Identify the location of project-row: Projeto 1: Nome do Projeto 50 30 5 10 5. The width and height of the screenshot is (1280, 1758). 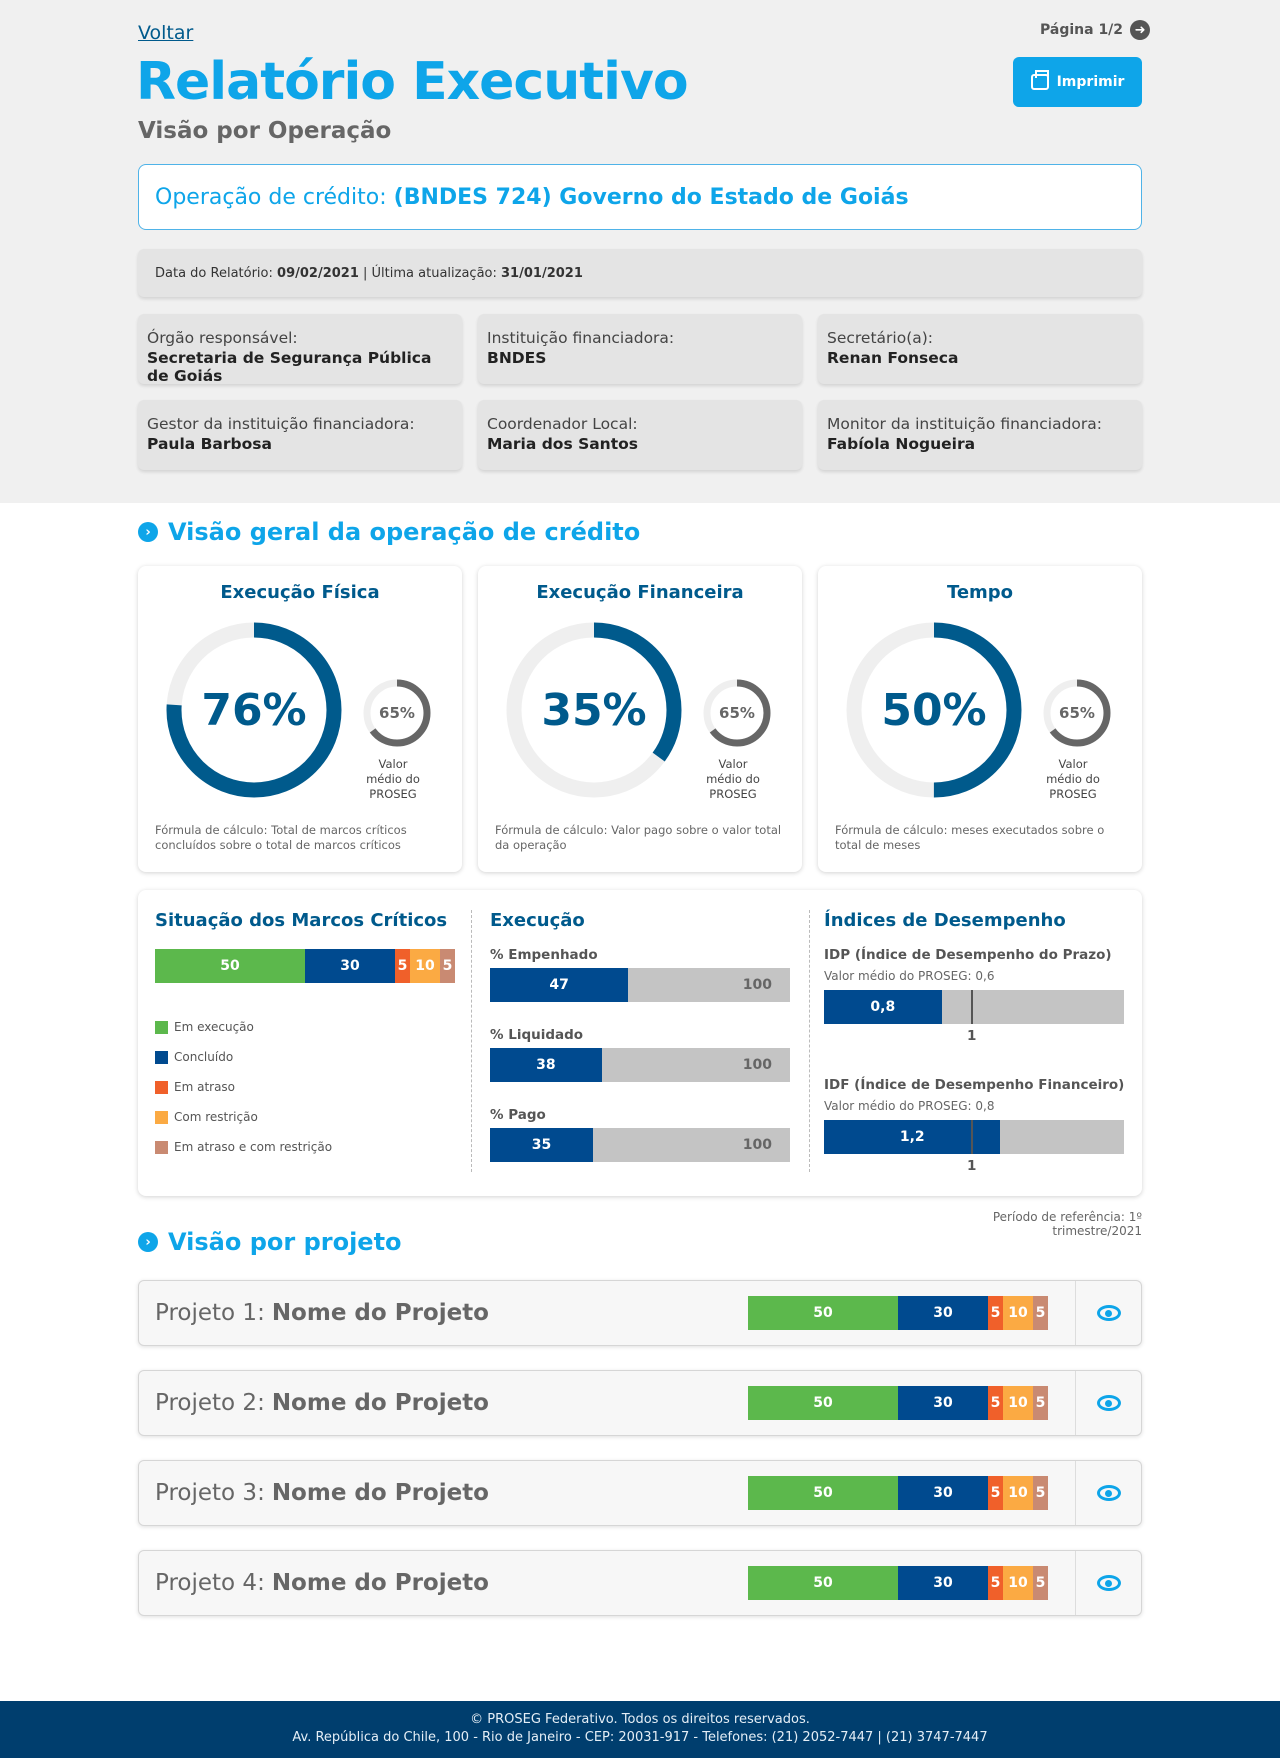
(640, 1313).